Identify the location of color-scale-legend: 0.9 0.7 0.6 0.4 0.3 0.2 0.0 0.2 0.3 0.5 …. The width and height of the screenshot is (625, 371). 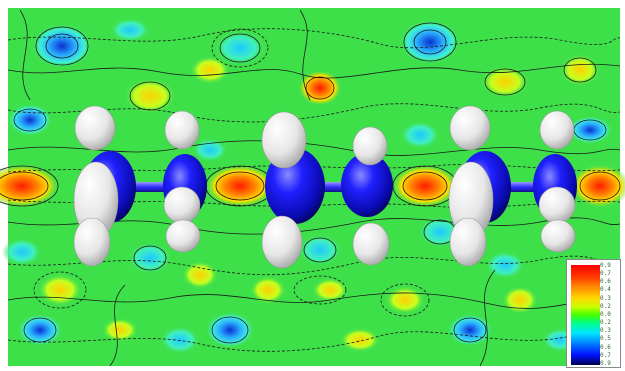
(593, 313).